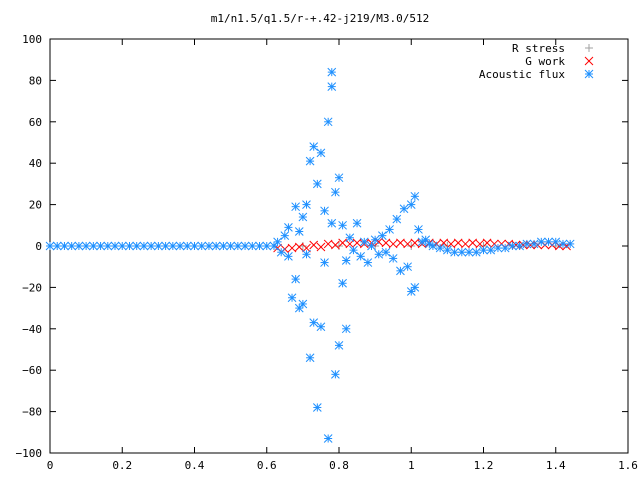 This screenshot has width=640, height=480. What do you see at coordinates (195, 465) in the screenshot?
I see `x-tick-label: 0.4` at bounding box center [195, 465].